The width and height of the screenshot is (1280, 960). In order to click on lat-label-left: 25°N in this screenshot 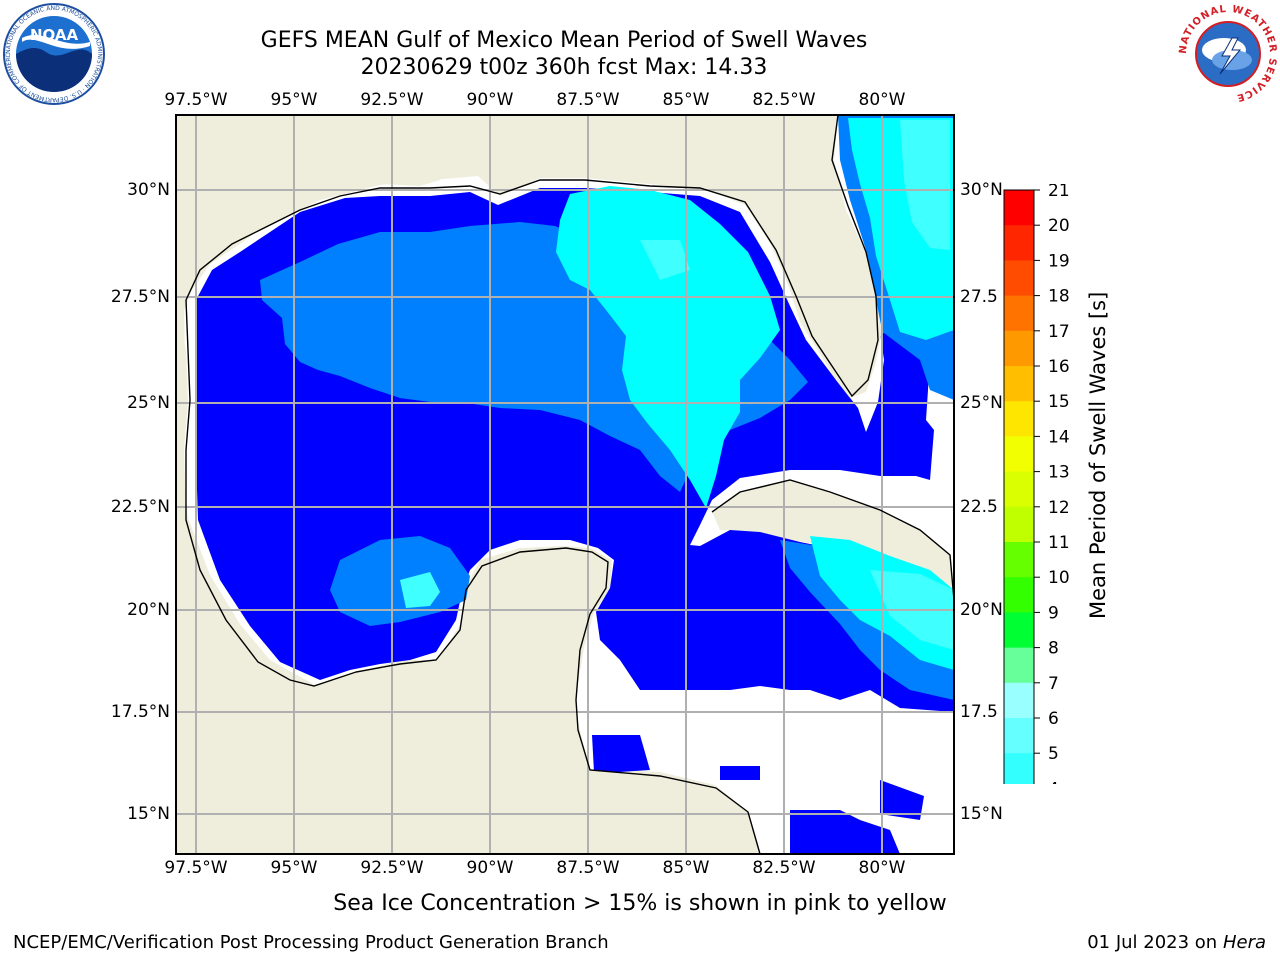, I will do `click(148, 403)`.